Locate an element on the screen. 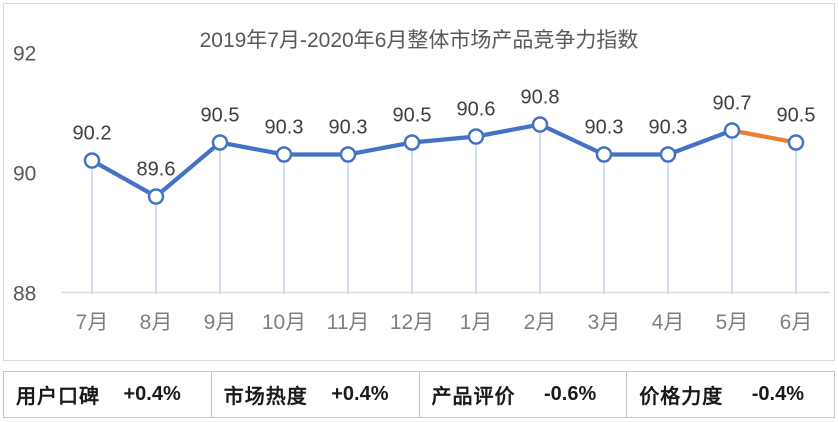  stat-cell-product-rating: 产品评价 -0.6% is located at coordinates (522, 394).